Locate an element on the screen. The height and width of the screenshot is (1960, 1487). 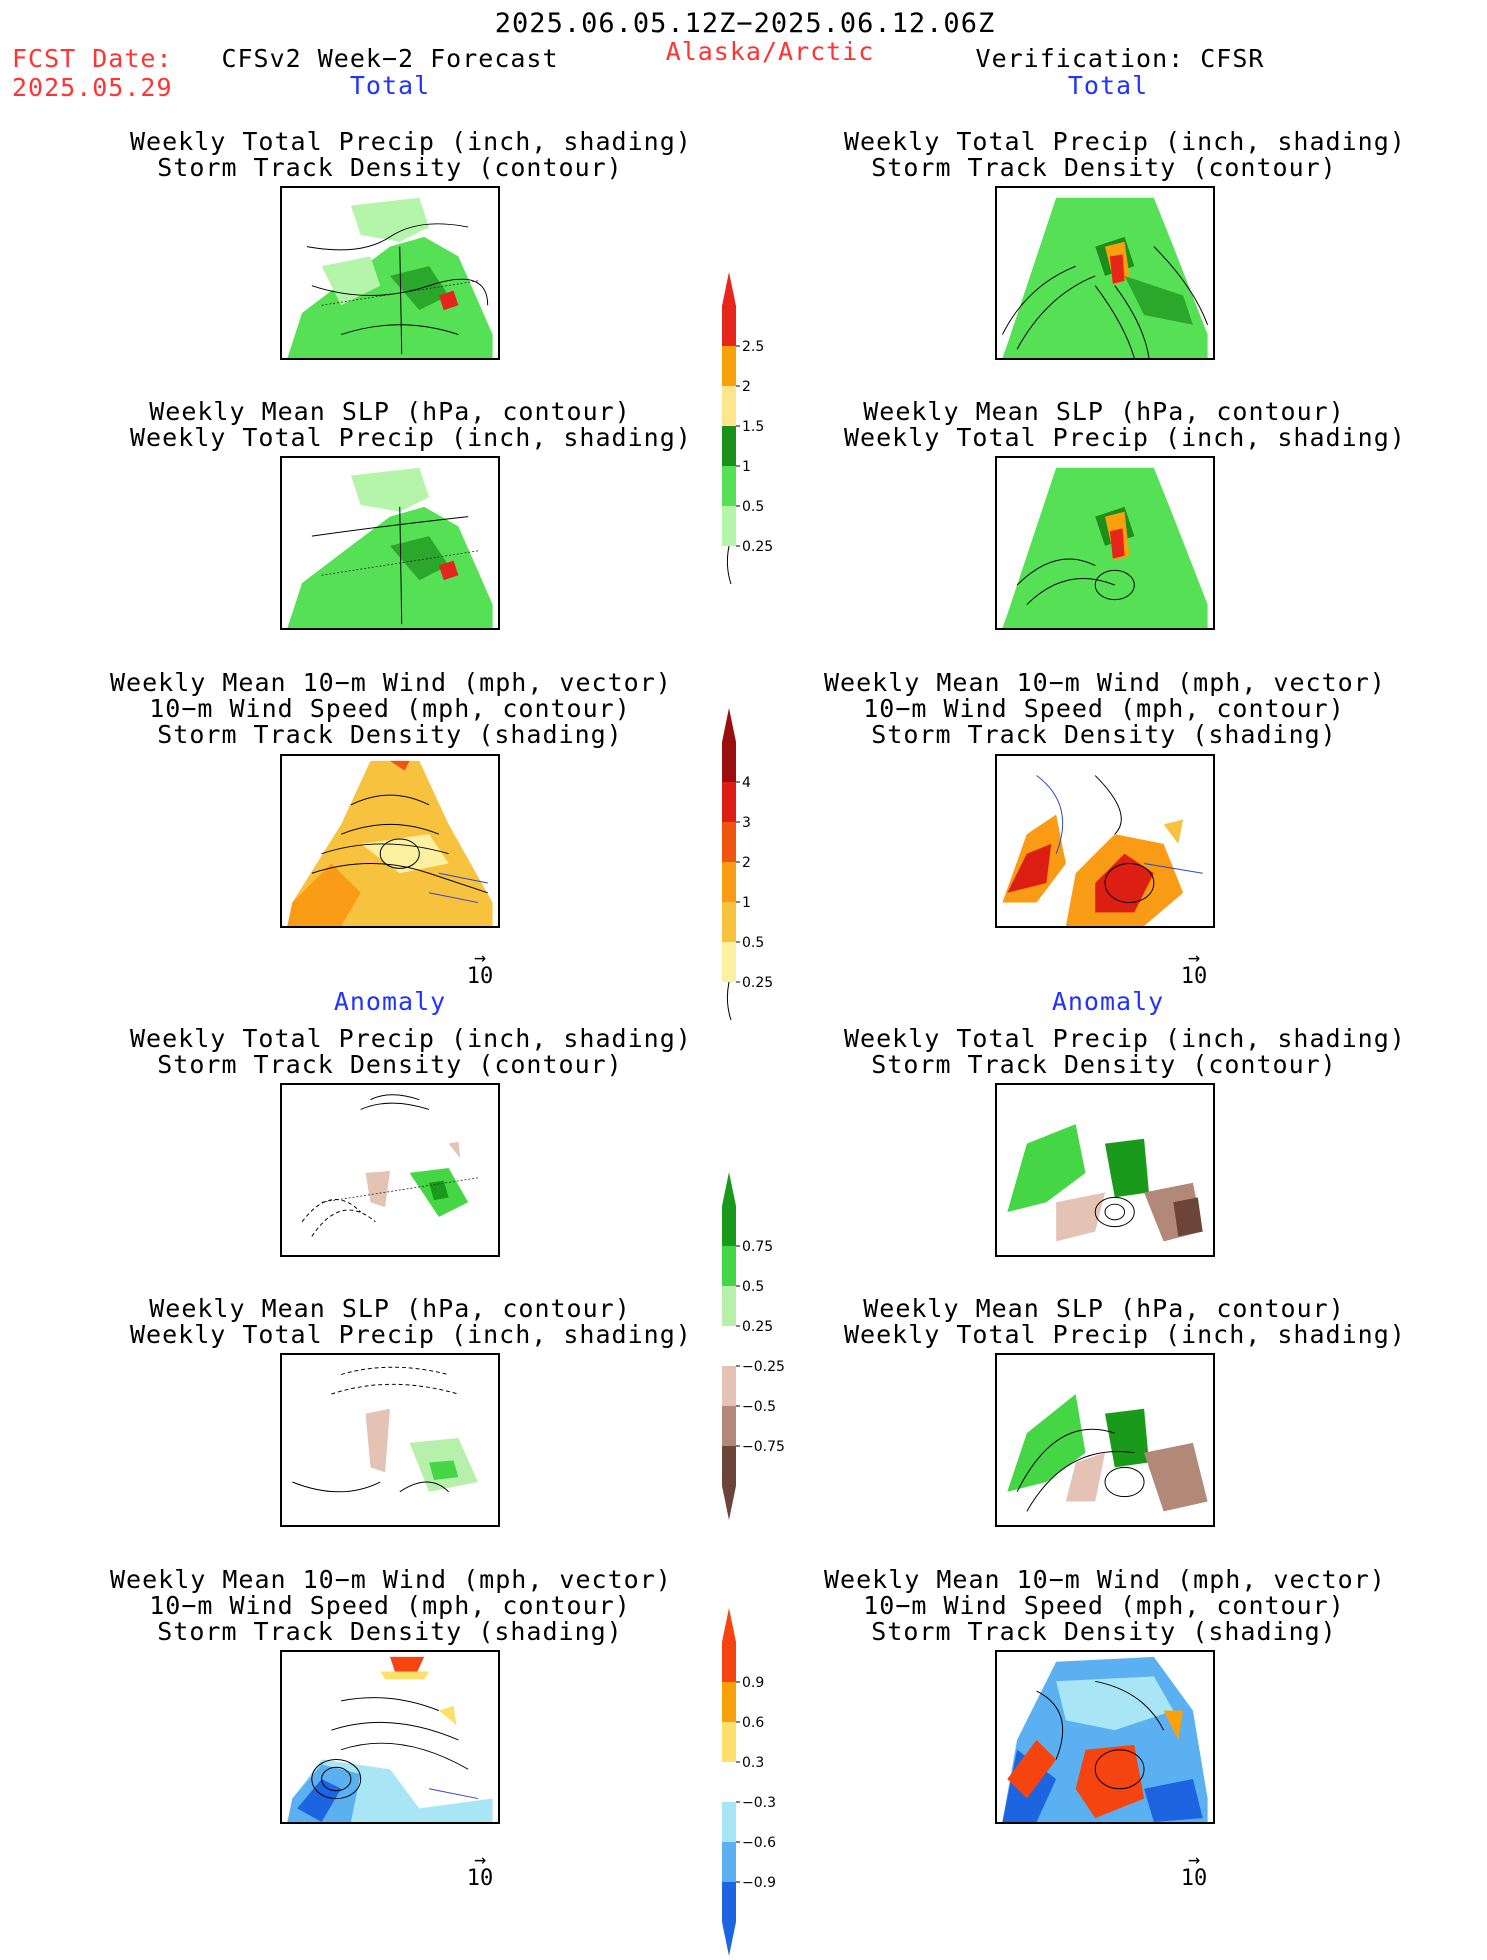
vector-ref-l6: → 10 is located at coordinates (480, 1869).